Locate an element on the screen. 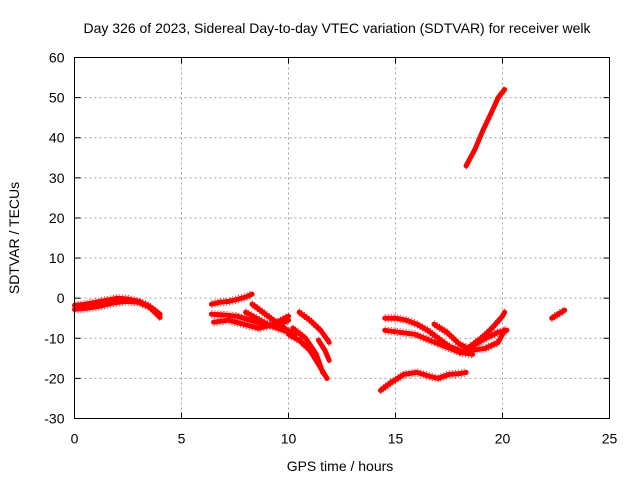 This screenshot has height=480, width=640. y-tick-label: 20 is located at coordinates (57, 218).